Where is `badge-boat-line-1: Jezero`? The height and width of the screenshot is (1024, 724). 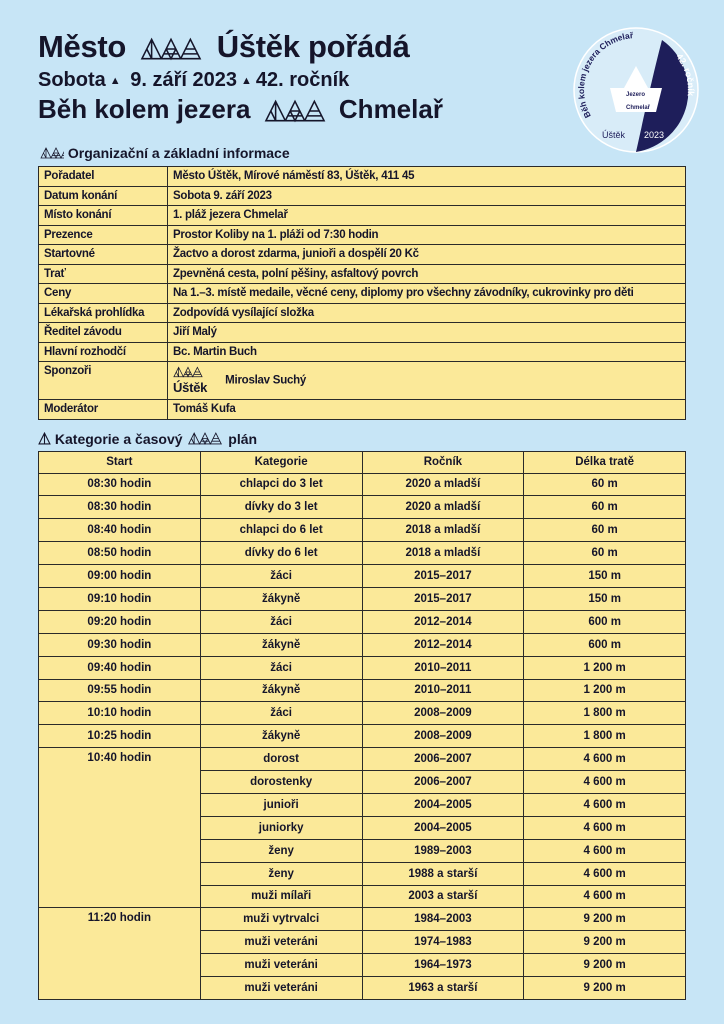
badge-boat-line-1: Jezero is located at coordinates (635, 95).